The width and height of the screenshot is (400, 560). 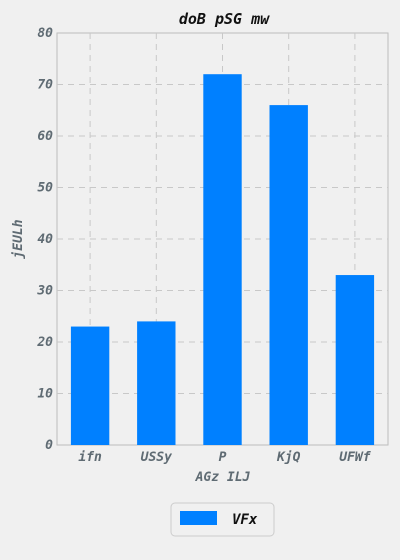 I want to click on y-tick-label: 70, so click(x=45, y=85).